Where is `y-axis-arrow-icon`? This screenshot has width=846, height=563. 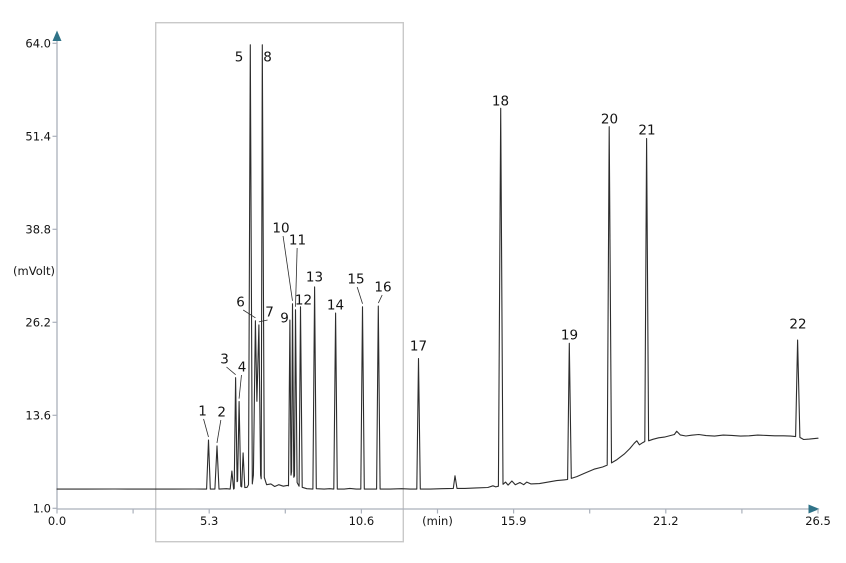
y-axis-arrow-icon is located at coordinates (57, 35).